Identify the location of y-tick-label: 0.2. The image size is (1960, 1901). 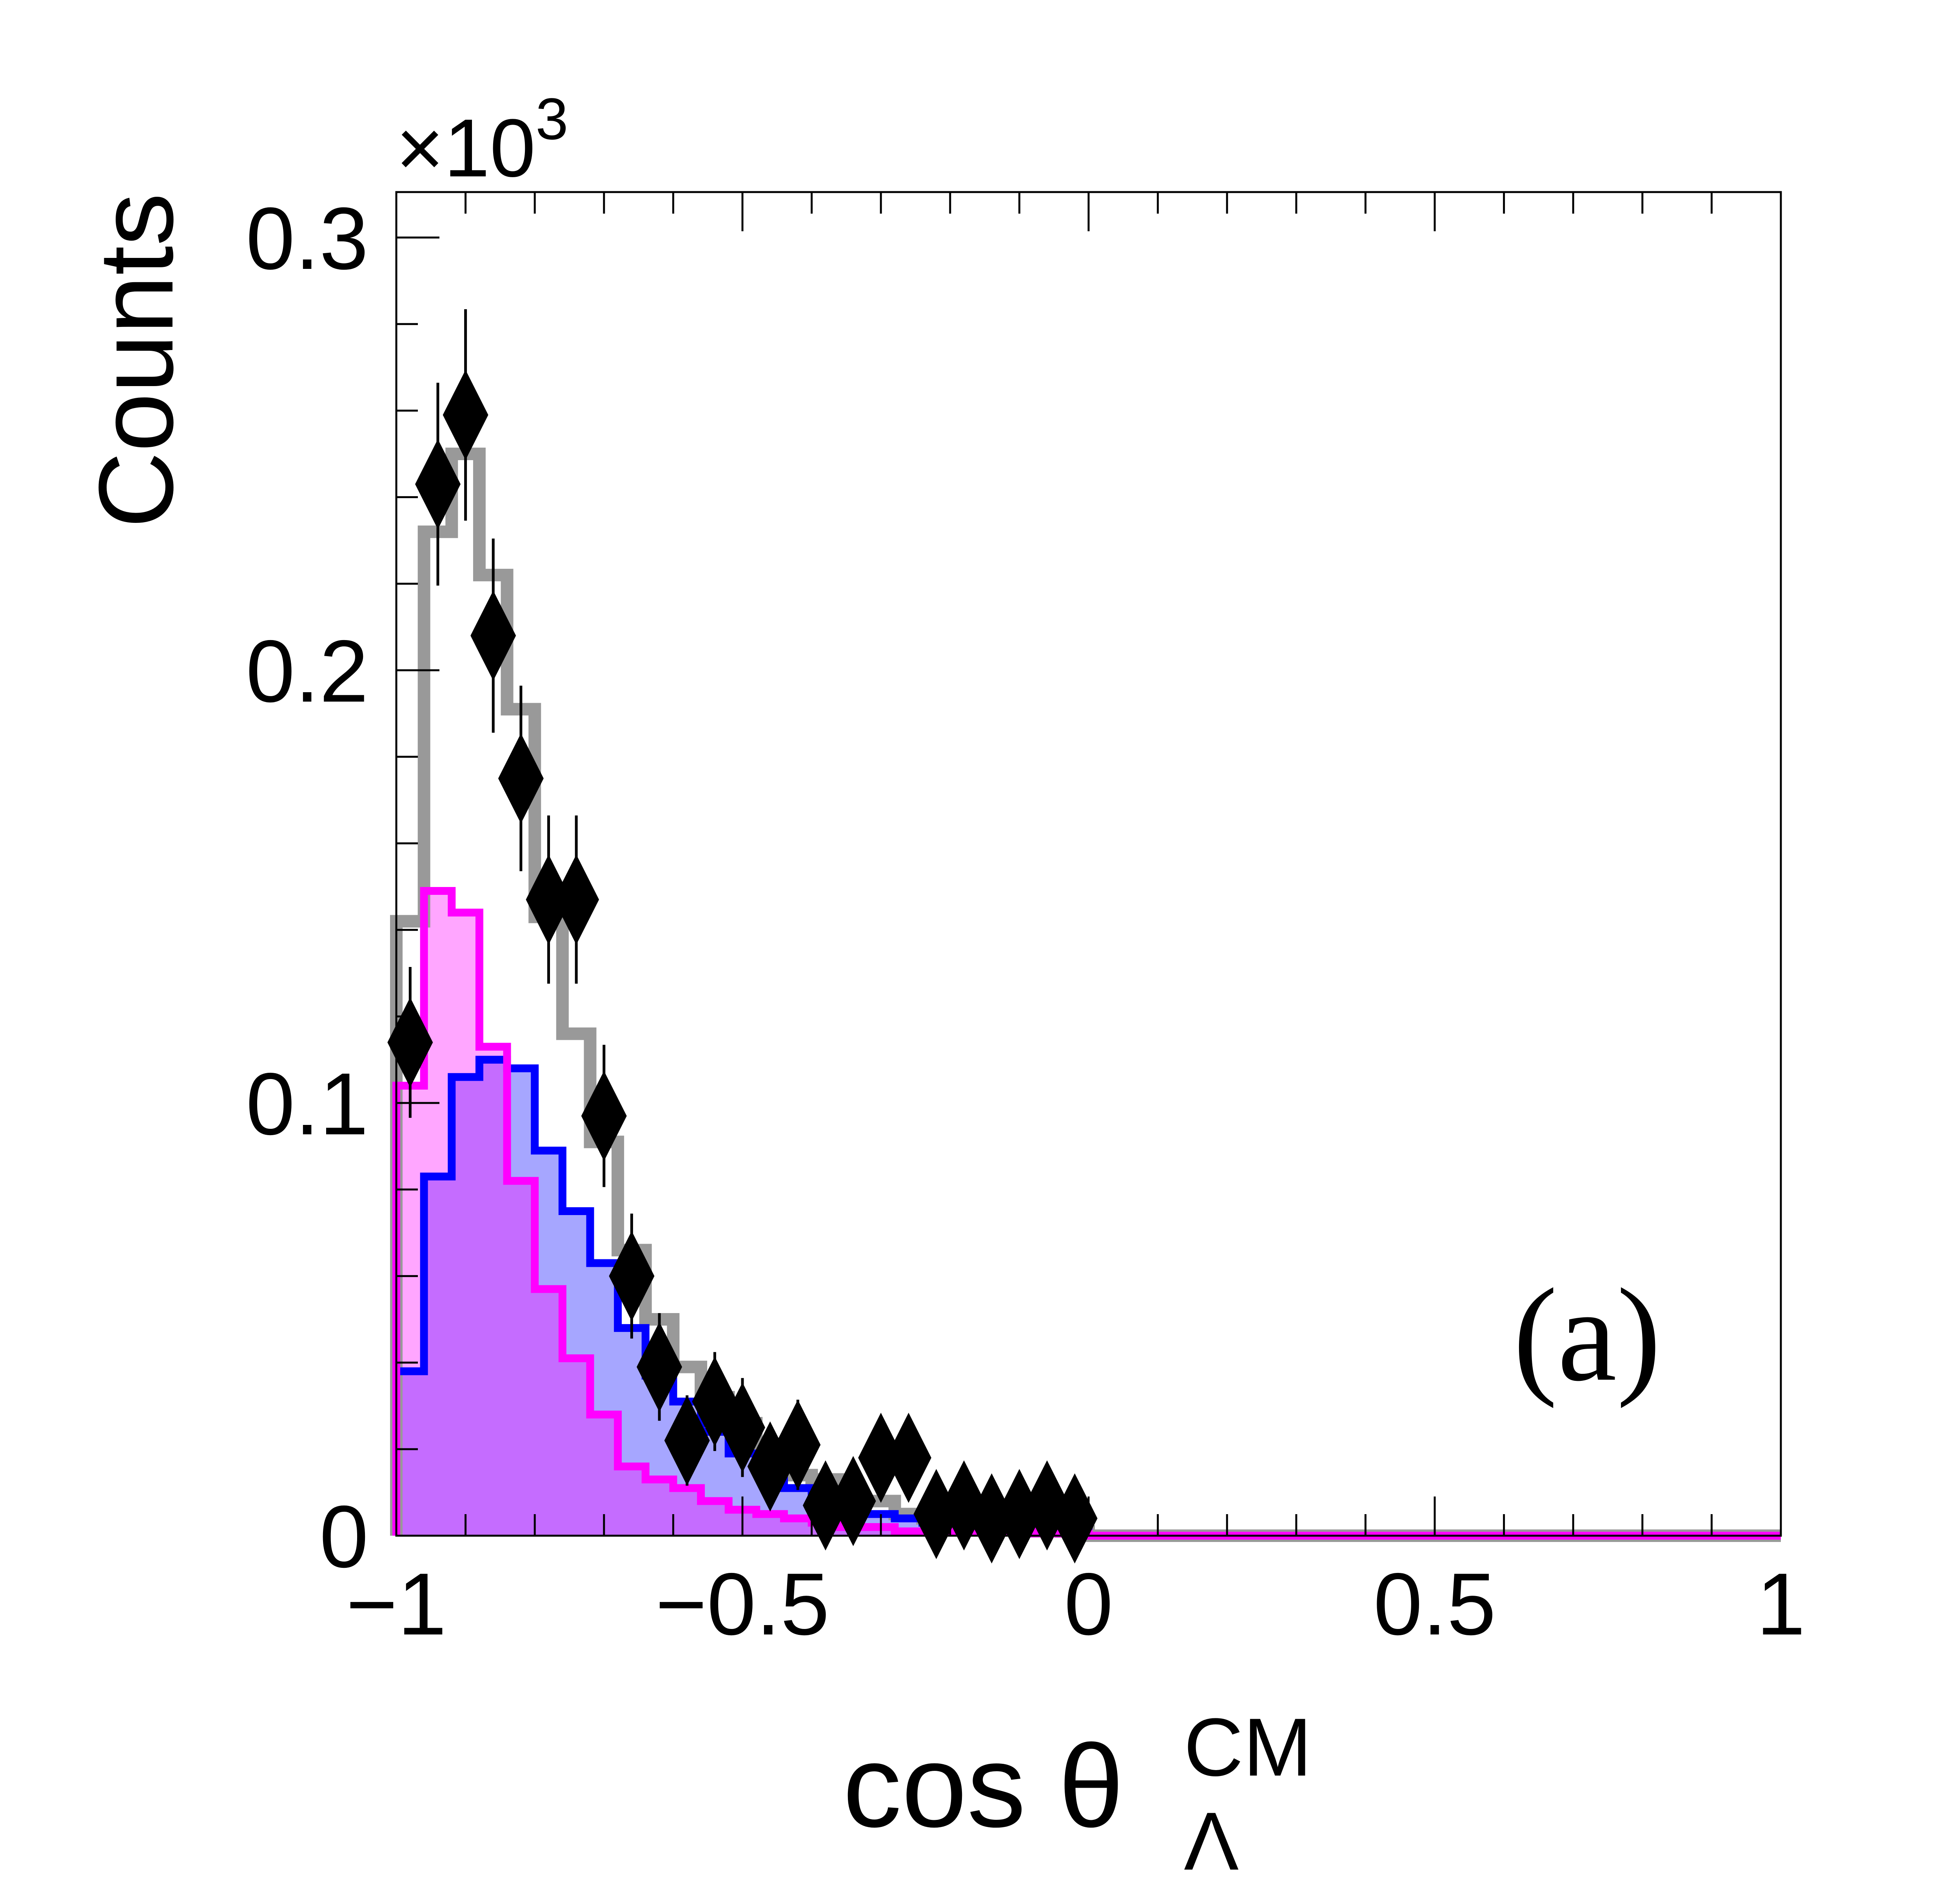
(307, 671).